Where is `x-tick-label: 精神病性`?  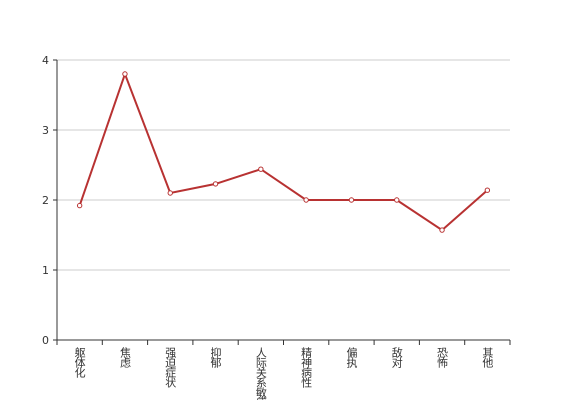 x-tick-label: 精神病性 is located at coordinates (306, 368).